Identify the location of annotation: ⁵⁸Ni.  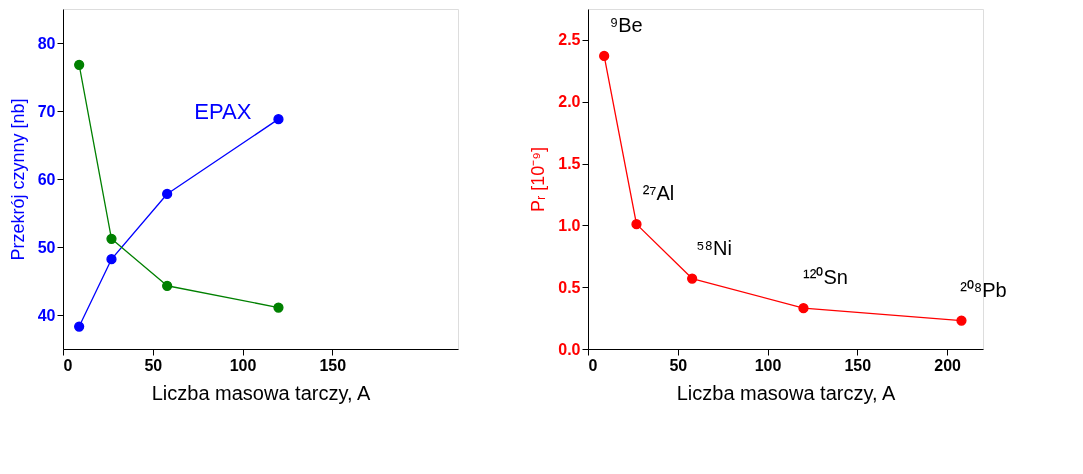
(714, 247).